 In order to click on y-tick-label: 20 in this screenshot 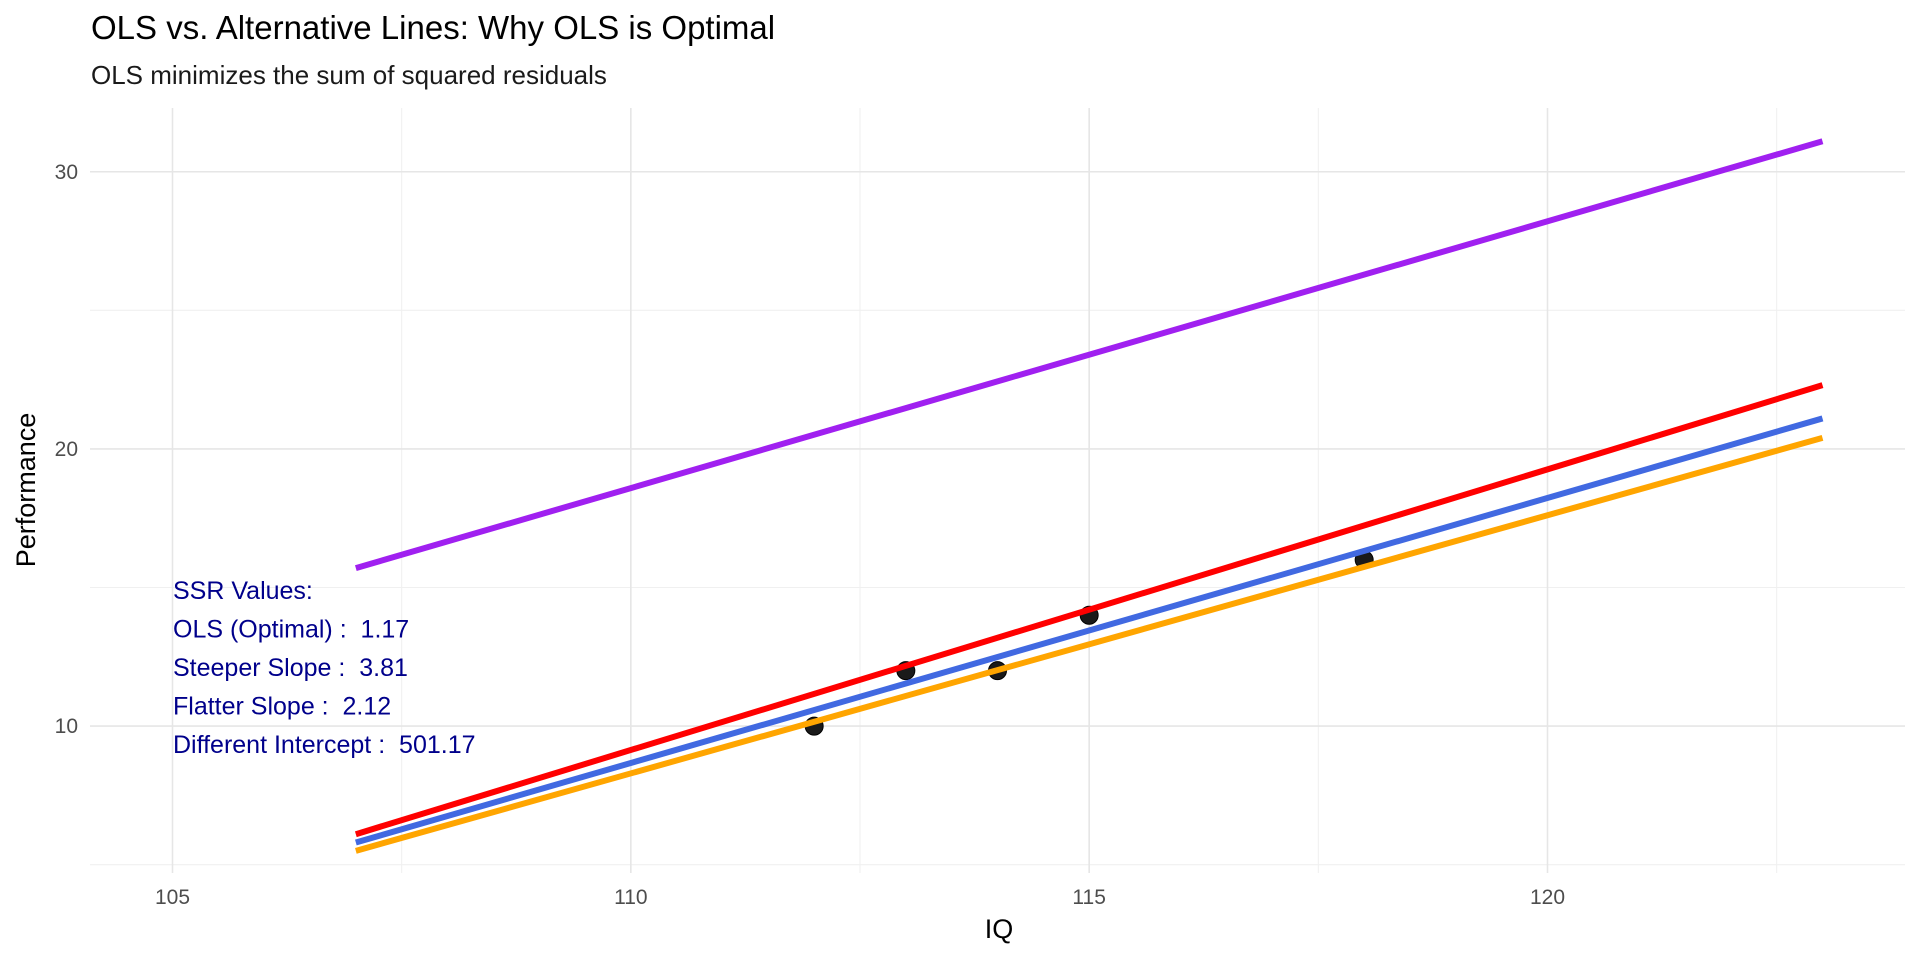, I will do `click(66, 449)`.